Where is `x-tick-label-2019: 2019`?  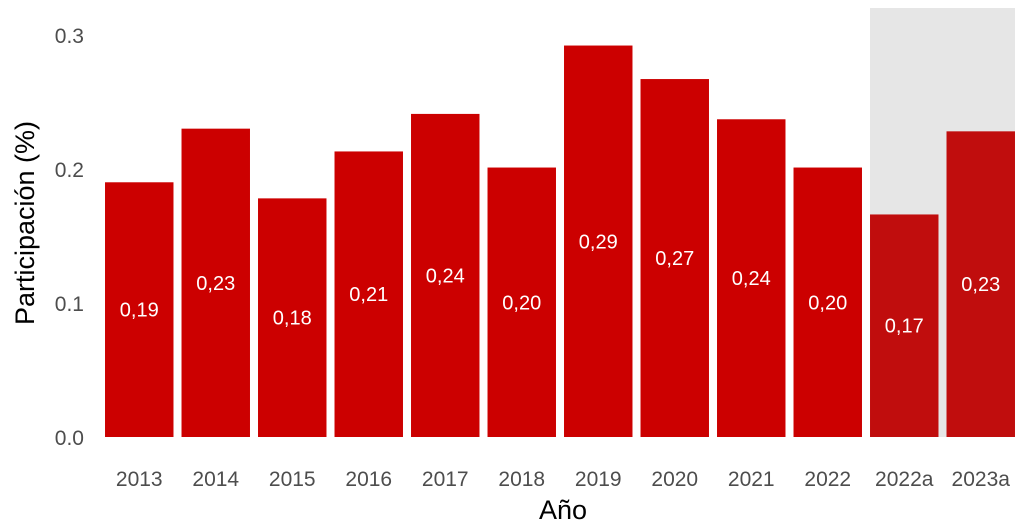 x-tick-label-2019: 2019 is located at coordinates (598, 479).